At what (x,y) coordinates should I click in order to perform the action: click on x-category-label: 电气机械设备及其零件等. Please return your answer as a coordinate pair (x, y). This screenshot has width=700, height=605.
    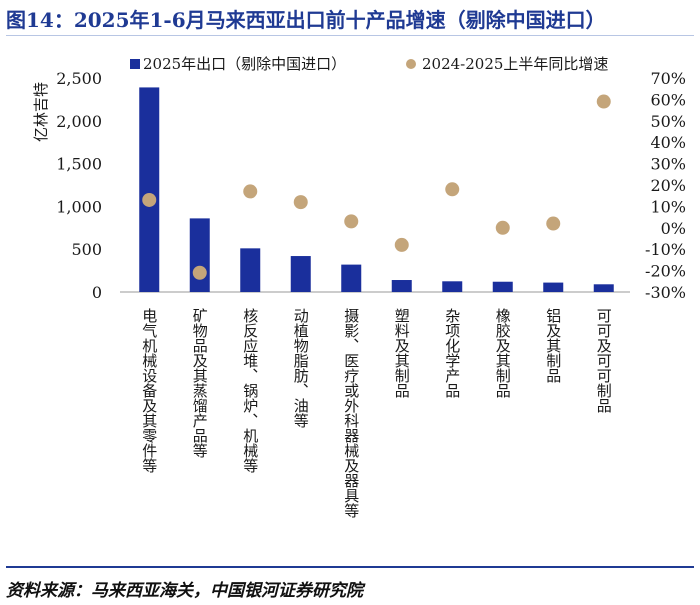
    Looking at the image, I should click on (149, 390).